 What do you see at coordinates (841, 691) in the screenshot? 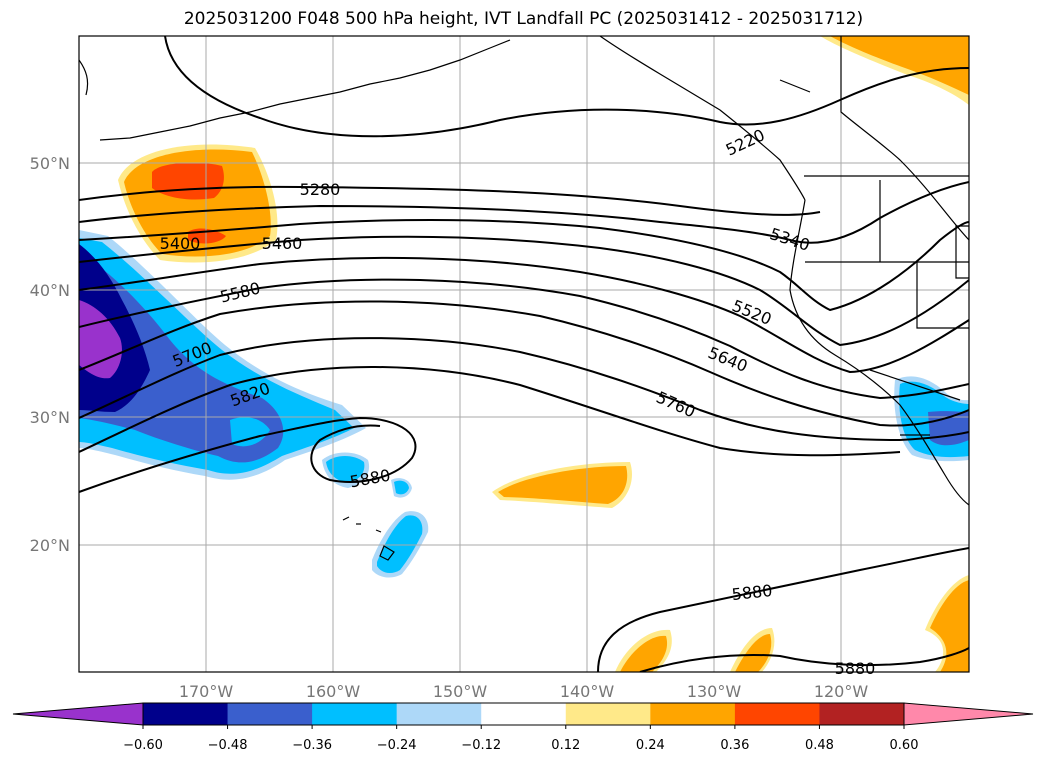
I see `lon-tick-label: 120°W` at bounding box center [841, 691].